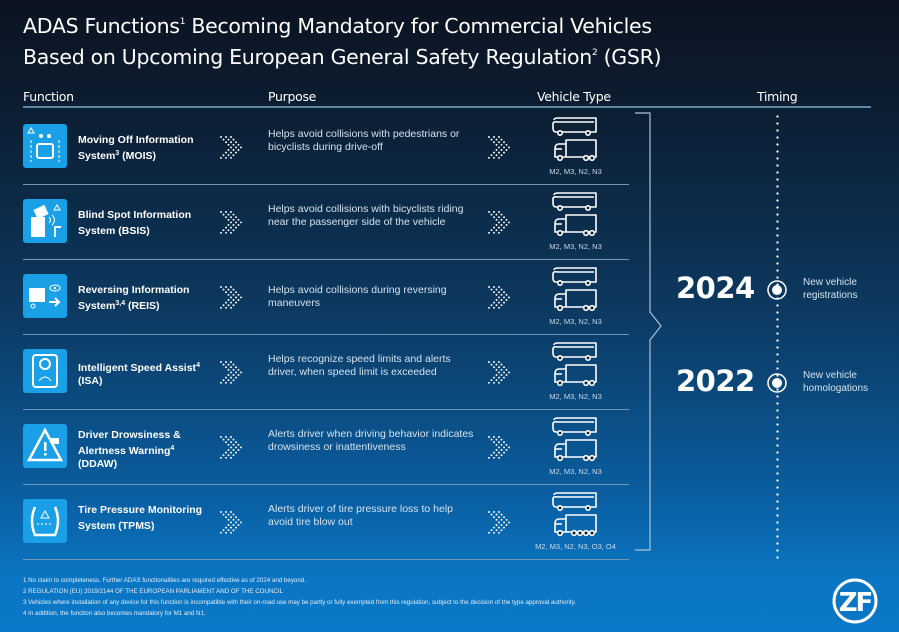 This screenshot has width=899, height=632. What do you see at coordinates (134, 298) in the screenshot?
I see `function-name-text: Reversing Information System` at bounding box center [134, 298].